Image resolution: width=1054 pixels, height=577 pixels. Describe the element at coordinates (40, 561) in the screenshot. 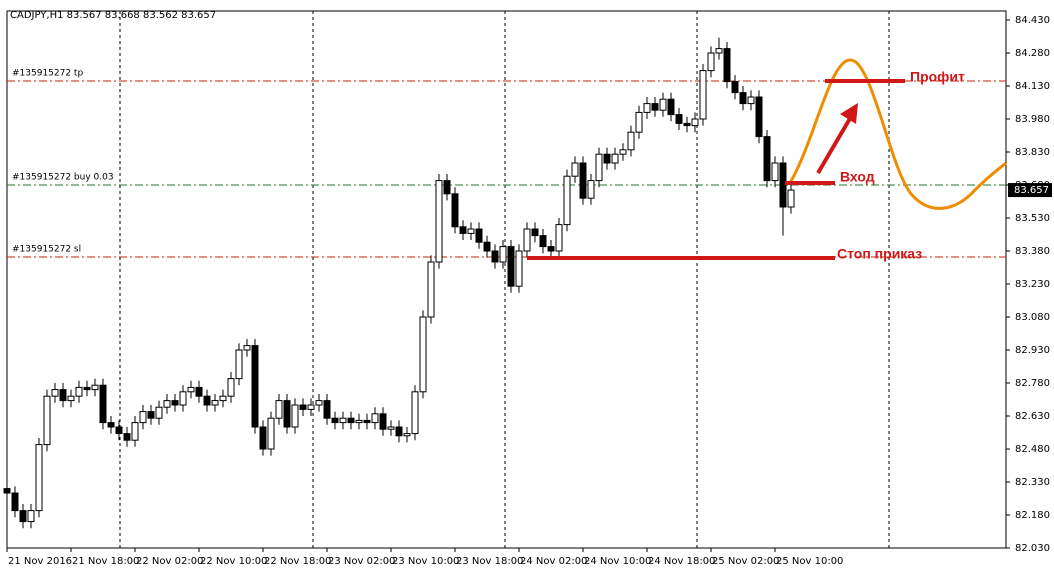

I see `x-tick-label: 21 Nov 2016` at that location.